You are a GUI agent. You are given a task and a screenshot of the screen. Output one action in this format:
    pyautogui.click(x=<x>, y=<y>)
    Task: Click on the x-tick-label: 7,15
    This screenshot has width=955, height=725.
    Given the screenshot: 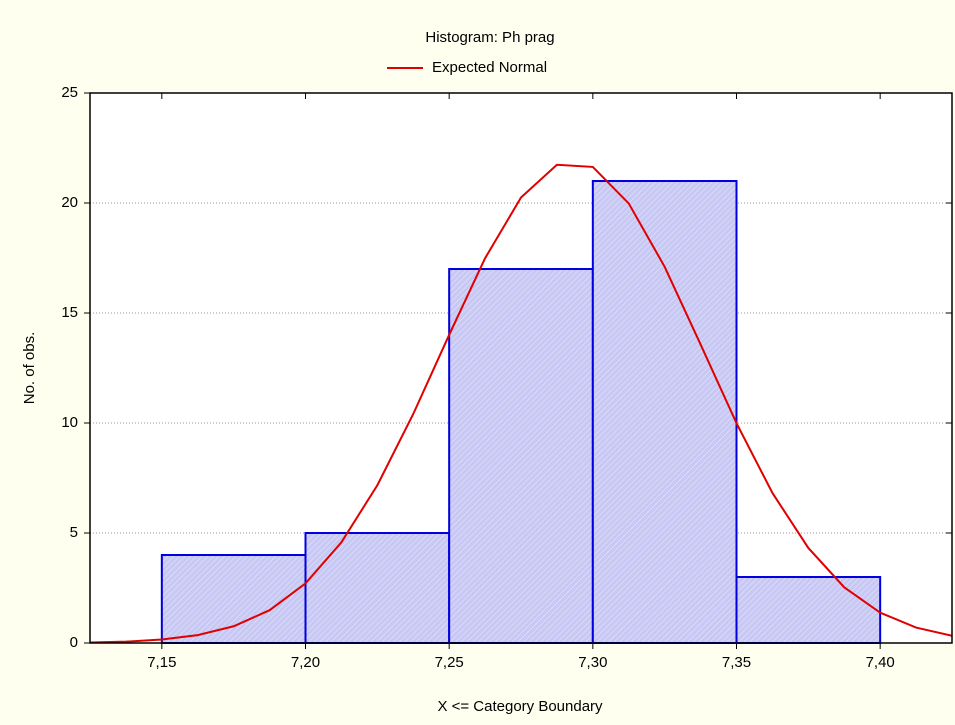 What is the action you would take?
    pyautogui.click(x=161, y=662)
    